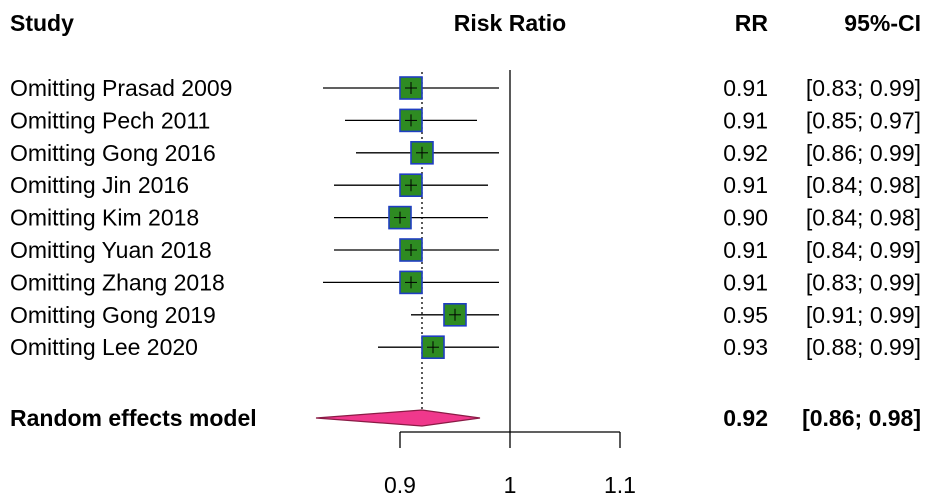 The width and height of the screenshot is (928, 498). Describe the element at coordinates (113, 315) in the screenshot. I see `study-label: Omitting Gong 2019` at that location.